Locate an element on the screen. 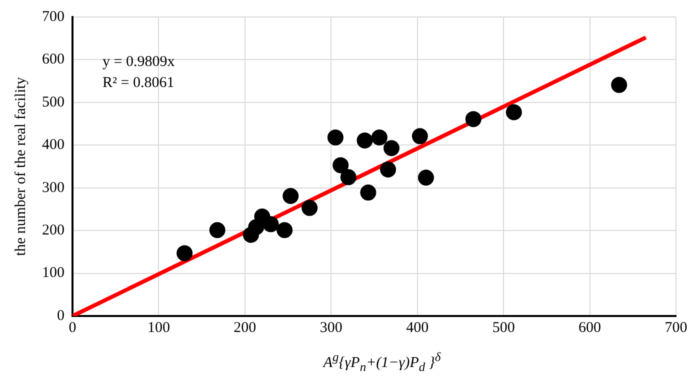 This screenshot has height=382, width=691. y-tick-label: 200 is located at coordinates (53, 230).